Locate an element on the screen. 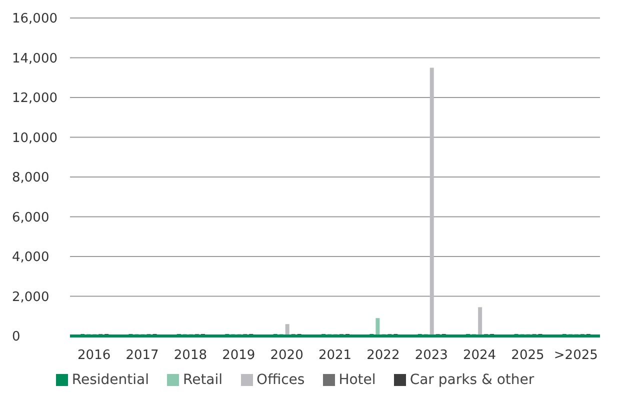  y-tick-label: 2,000 is located at coordinates (31, 297).